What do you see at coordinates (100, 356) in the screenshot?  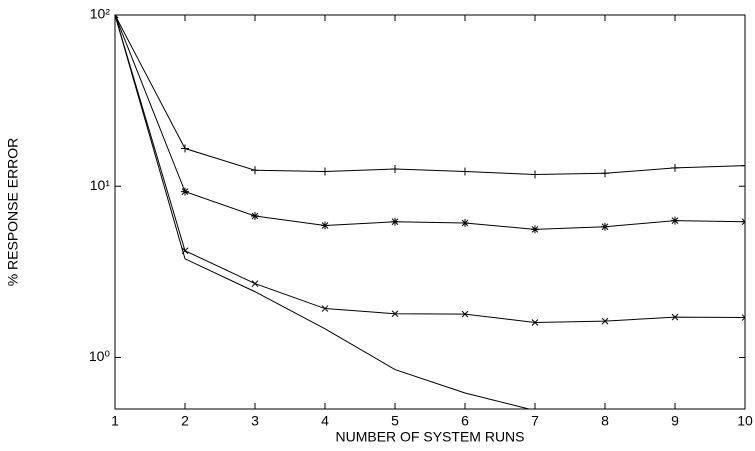 I see `y-tick-label: 10⁰` at bounding box center [100, 356].